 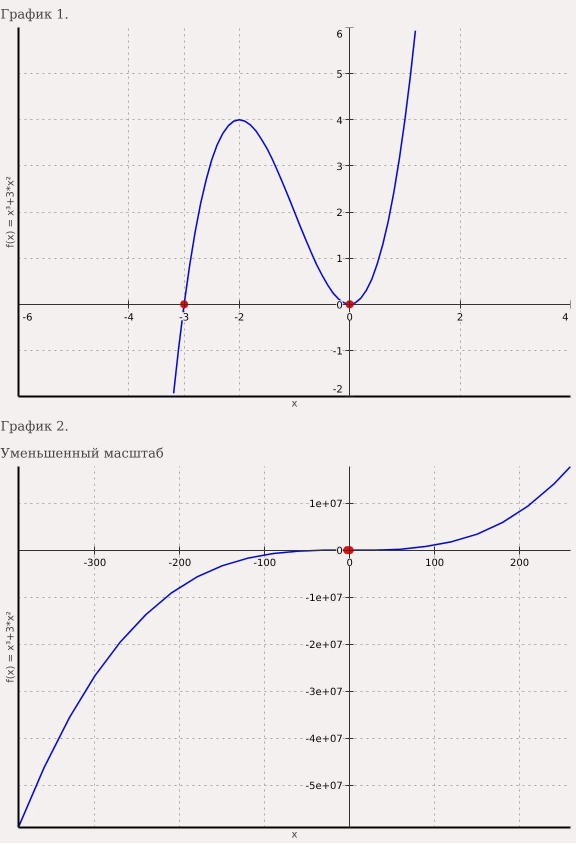 What do you see at coordinates (339, 121) in the screenshot?
I see `y-tick-label: 4` at bounding box center [339, 121].